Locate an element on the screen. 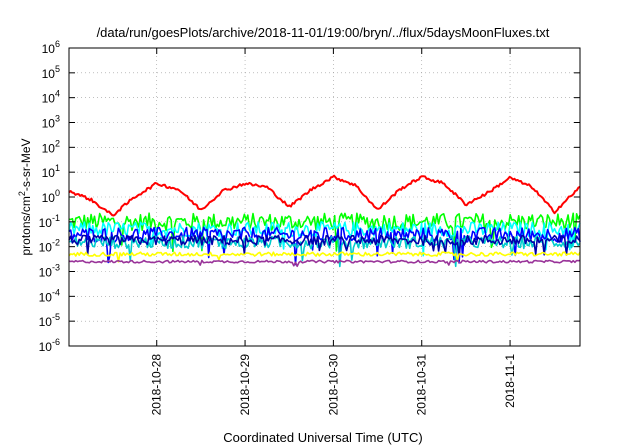 This screenshot has width=640, height=448. y-tick-label: 10⁻⁶ is located at coordinates (49, 345).